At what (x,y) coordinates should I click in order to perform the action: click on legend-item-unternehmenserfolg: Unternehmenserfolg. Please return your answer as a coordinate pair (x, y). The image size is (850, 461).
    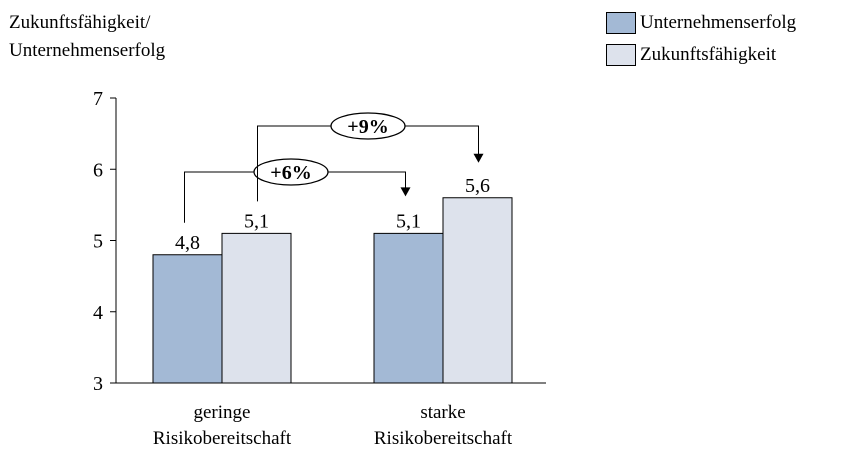
    Looking at the image, I should click on (701, 23).